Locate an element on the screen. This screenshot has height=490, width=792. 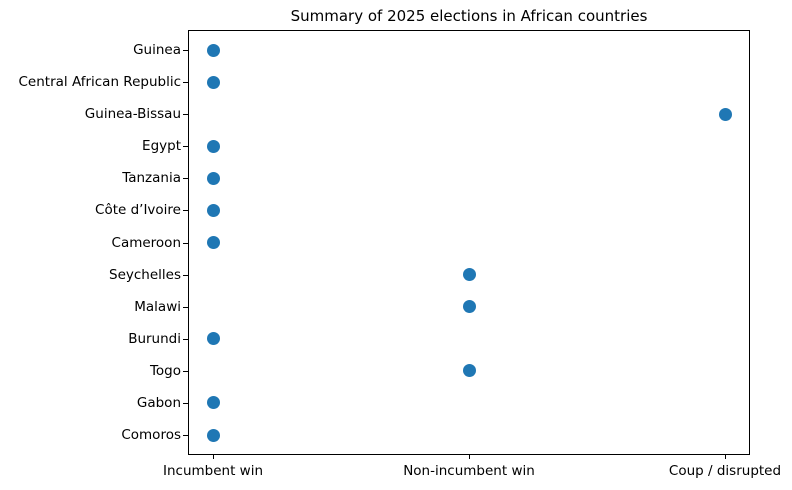
y-tick-label: Seychelles is located at coordinates (145, 274).